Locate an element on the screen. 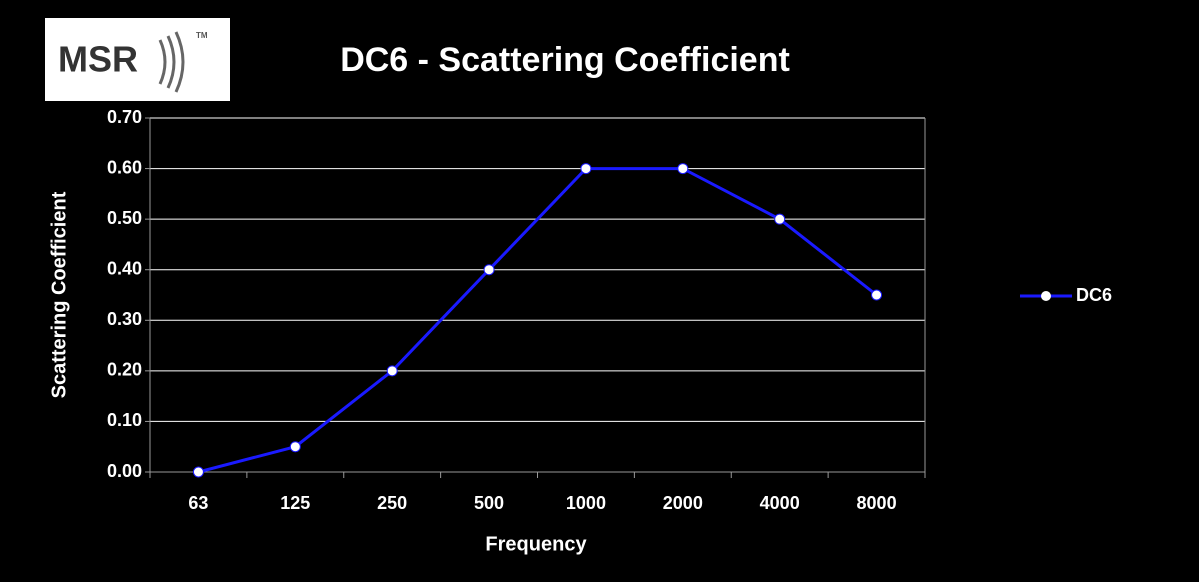  x-tick-label: 125 is located at coordinates (295, 503).